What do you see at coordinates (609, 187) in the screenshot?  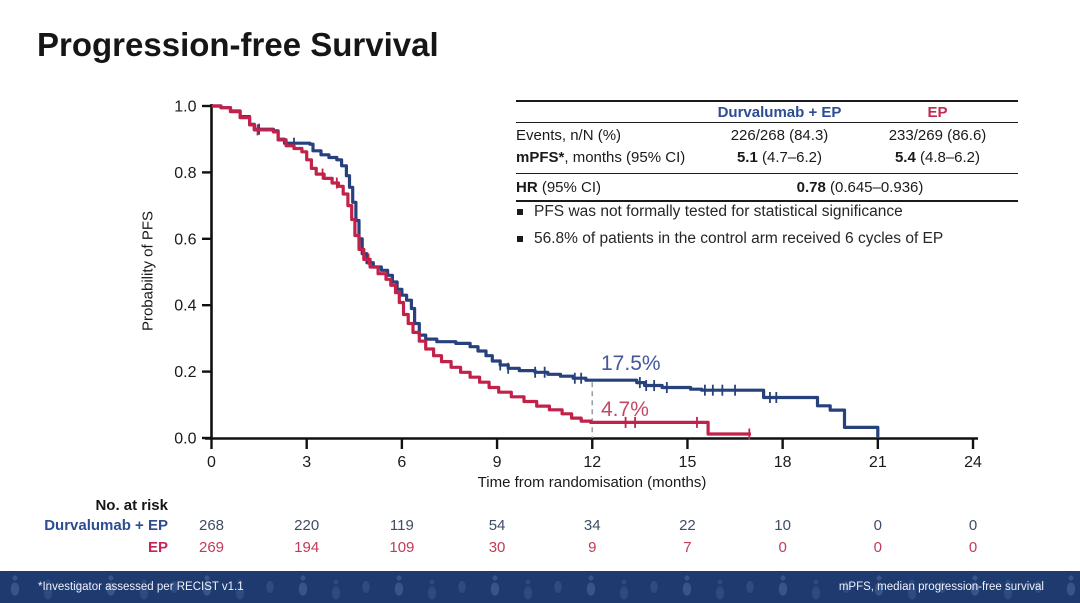 I see `hr-label: HR (95% CI)` at bounding box center [609, 187].